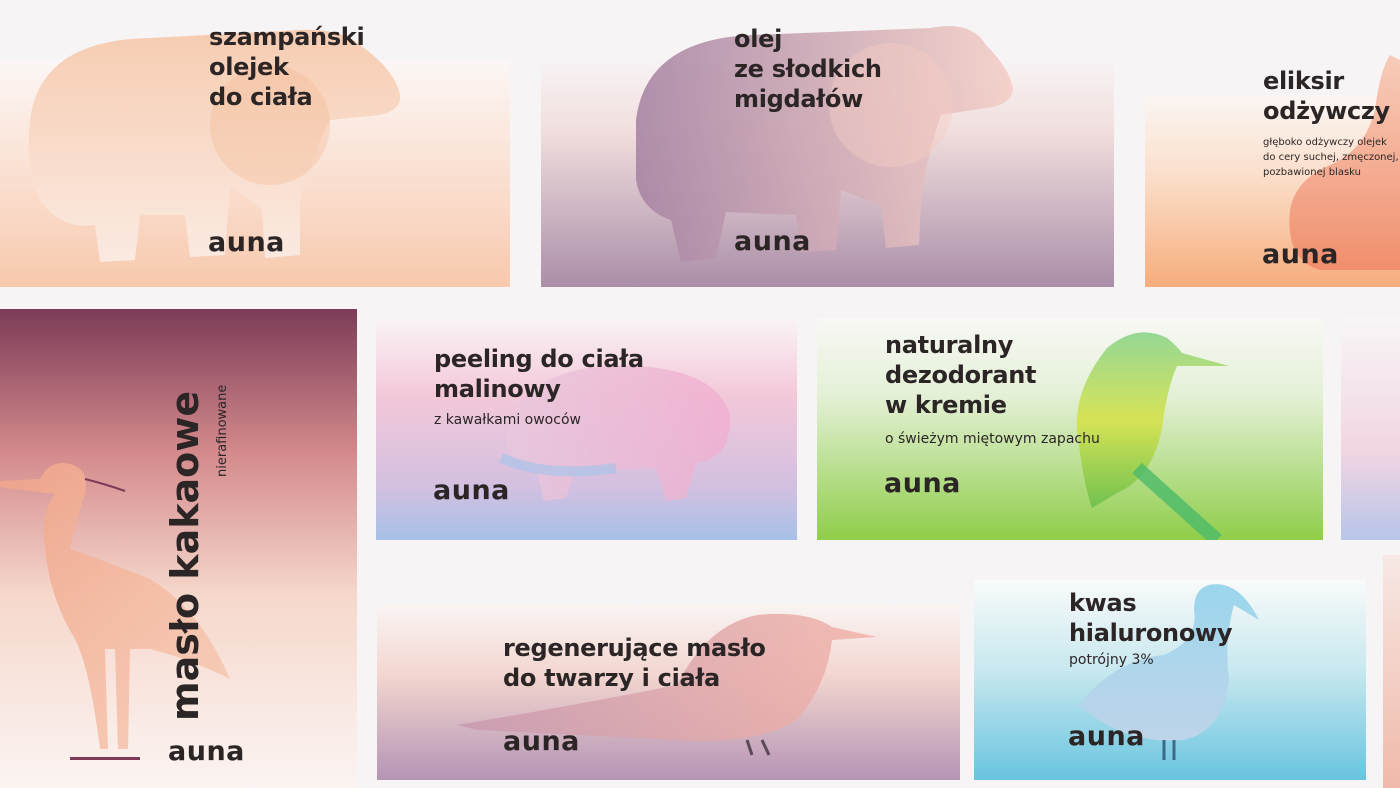 This screenshot has height=788, width=1400. What do you see at coordinates (808, 69) in the screenshot?
I see `product-title: olej ze słodkich migdałów` at bounding box center [808, 69].